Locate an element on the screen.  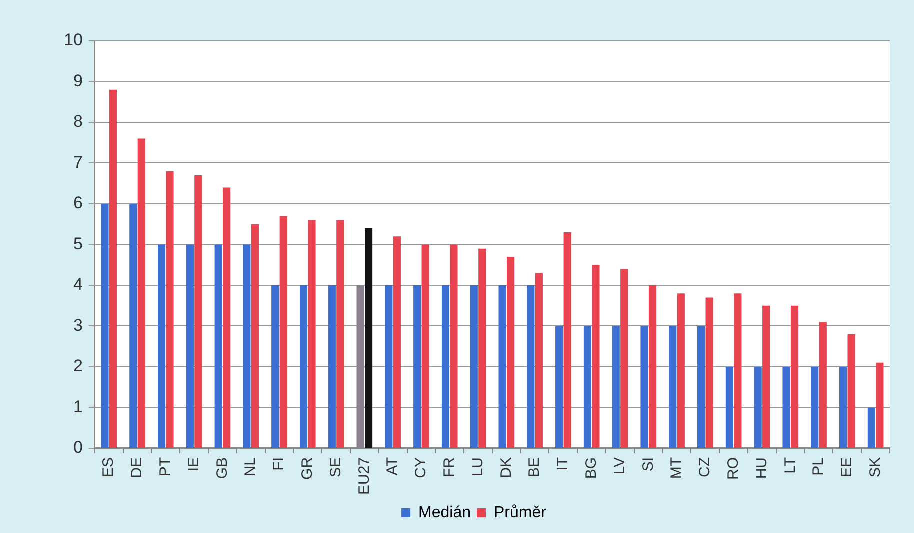
x-tick-label: HU is located at coordinates (761, 468).